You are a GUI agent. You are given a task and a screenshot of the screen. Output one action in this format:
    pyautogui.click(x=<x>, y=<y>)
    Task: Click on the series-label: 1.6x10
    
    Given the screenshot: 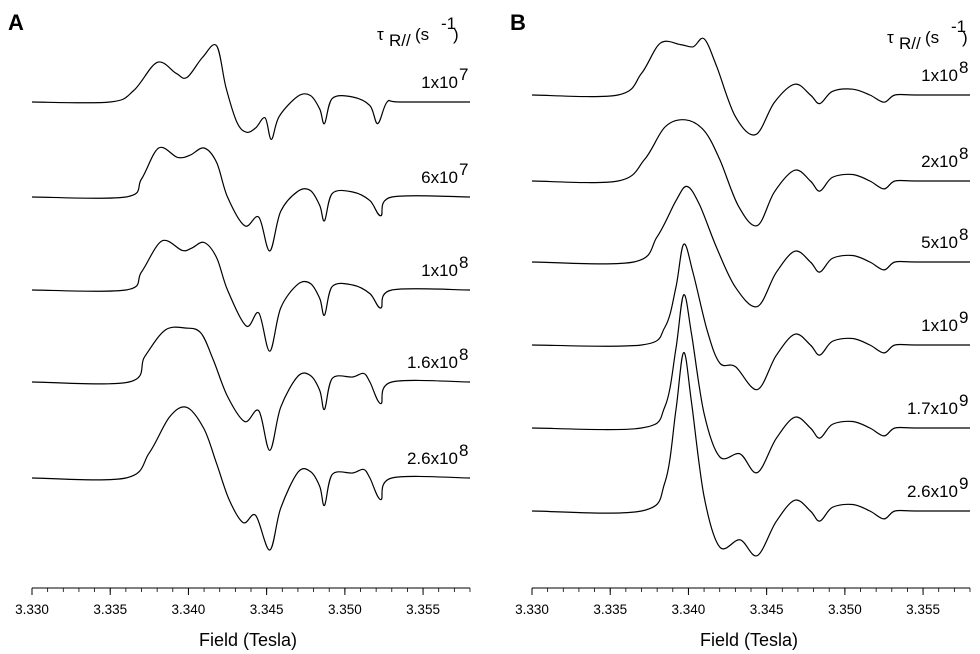 What is the action you would take?
    pyautogui.click(x=432, y=362)
    